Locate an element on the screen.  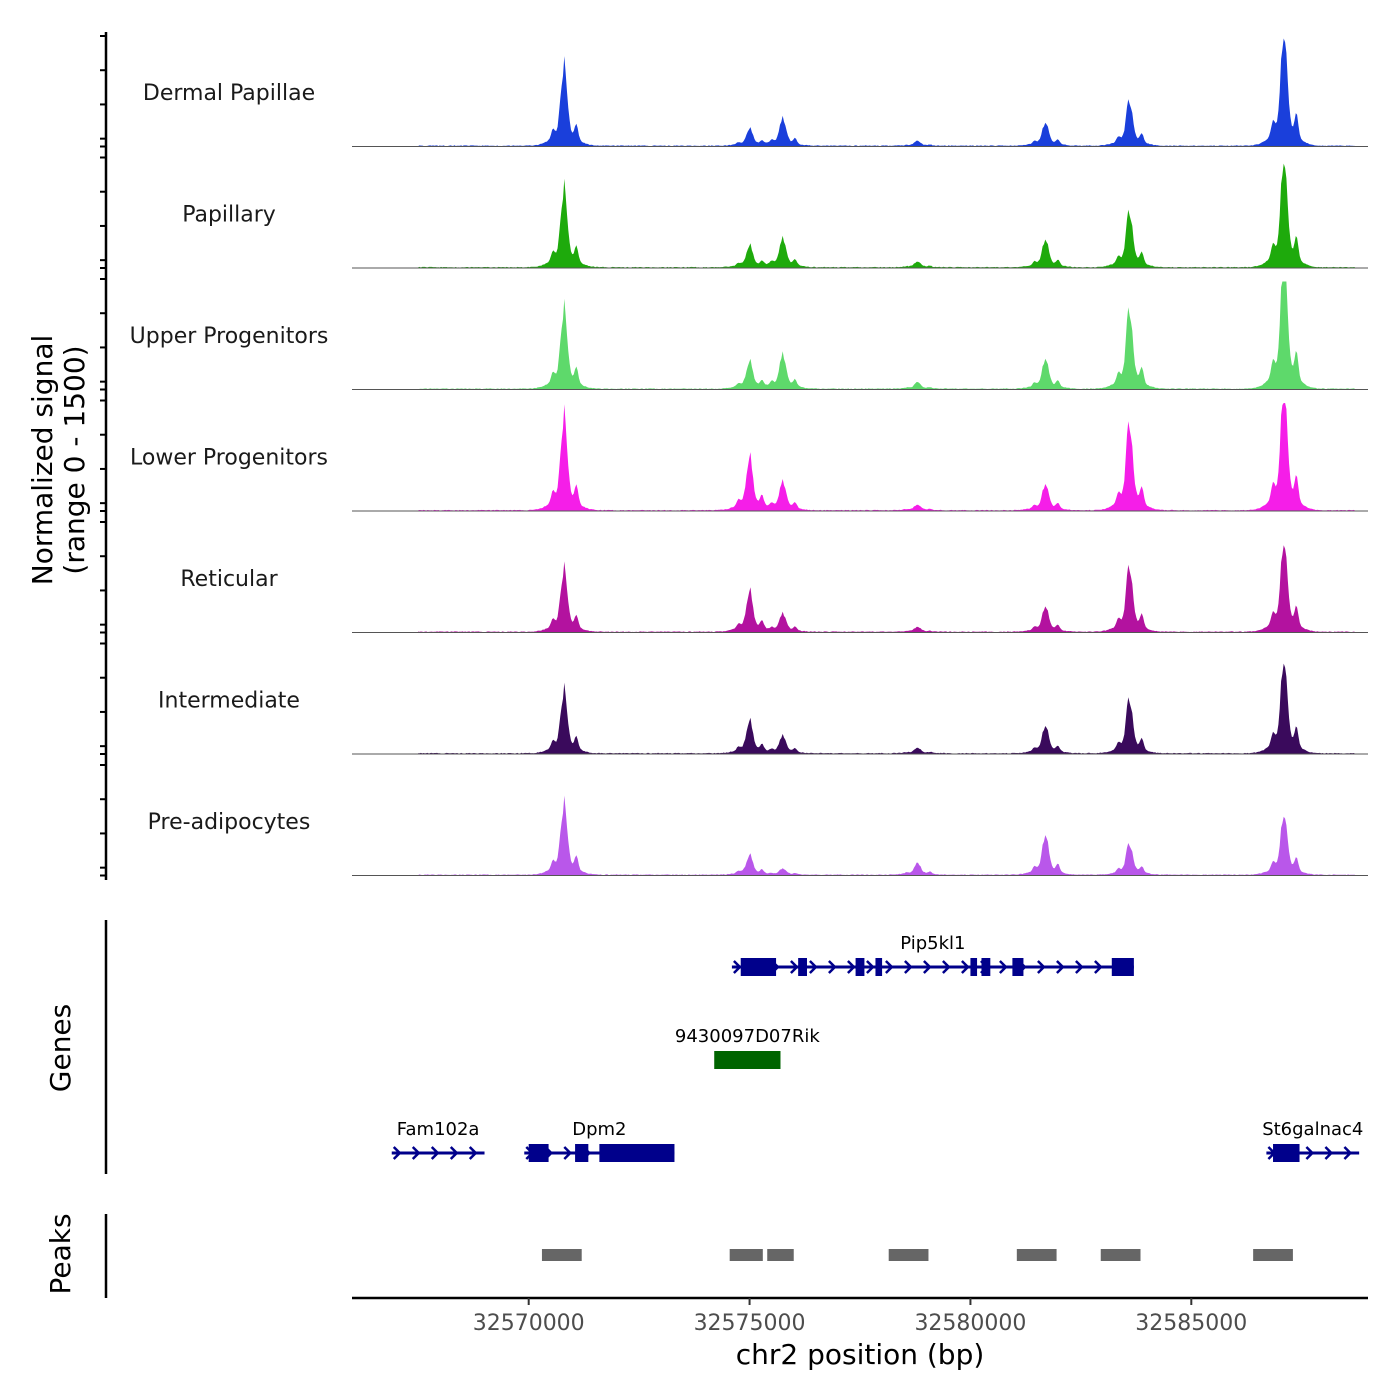
peaks-axis-title: Peaks is located at coordinates (60, 1253).